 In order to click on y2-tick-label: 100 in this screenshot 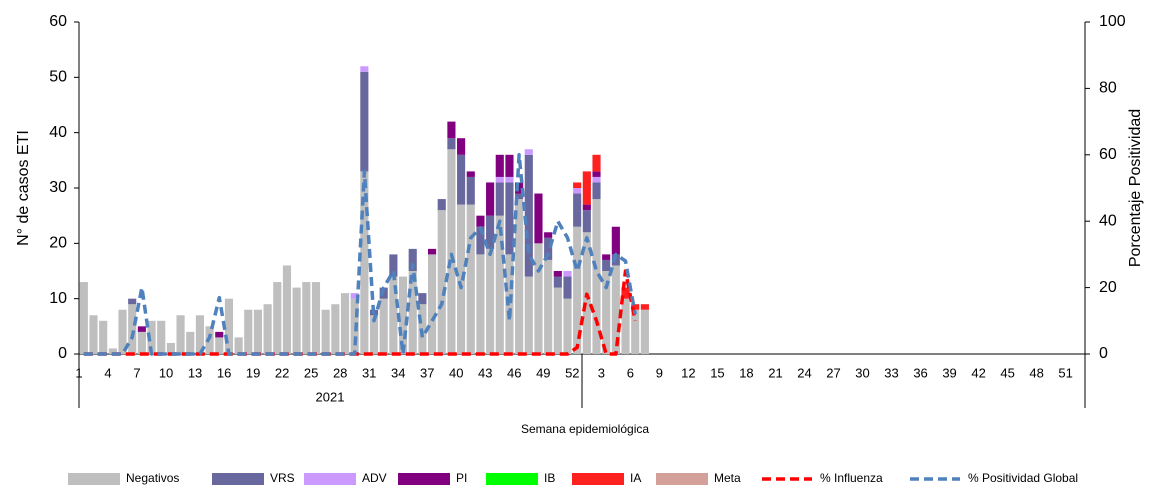, I will do `click(1112, 21)`.